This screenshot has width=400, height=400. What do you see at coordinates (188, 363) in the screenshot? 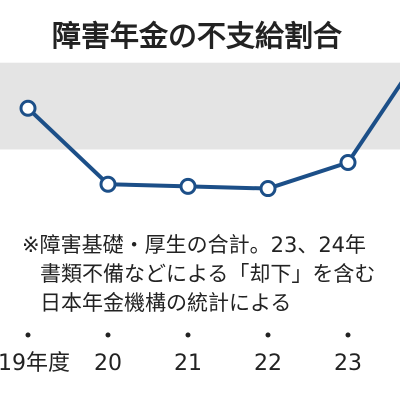
I see `x-tick-label: 21` at bounding box center [188, 363].